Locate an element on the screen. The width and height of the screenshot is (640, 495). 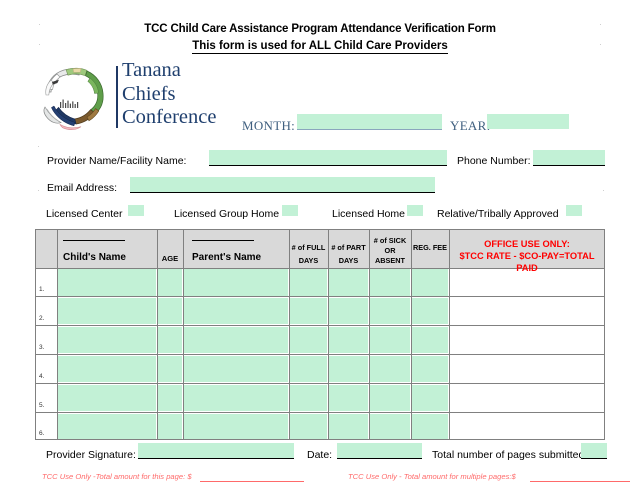
month-label: MONTH: is located at coordinates (269, 125).